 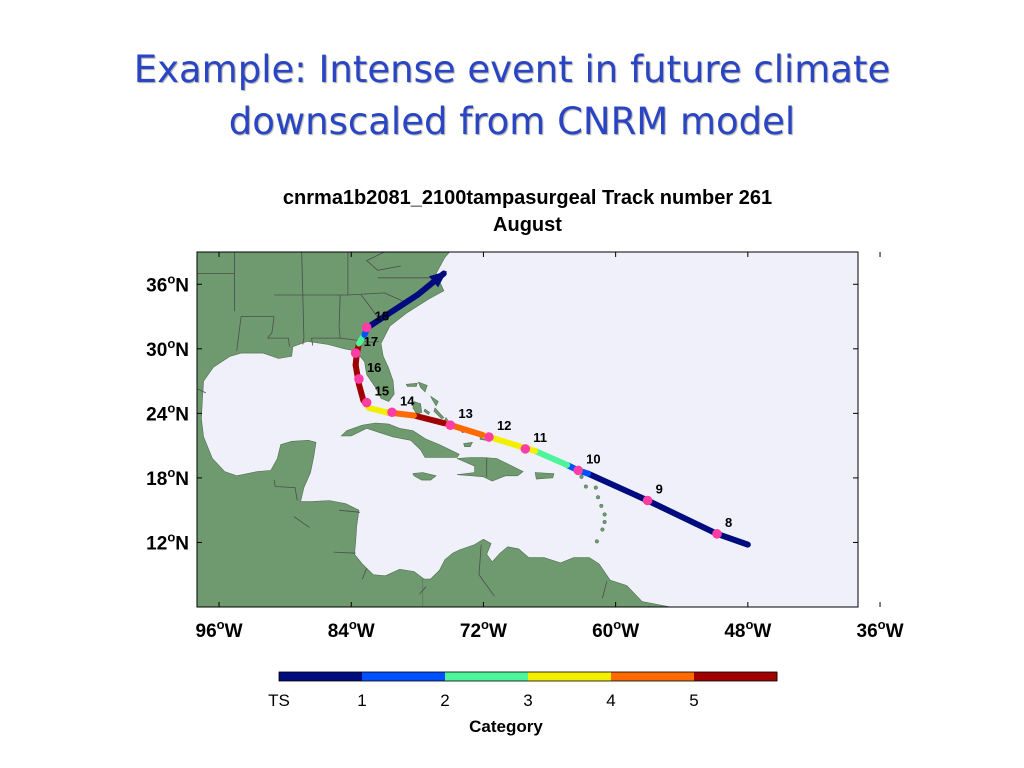 I want to click on axis-tick-label: 18oN, so click(x=167, y=477).